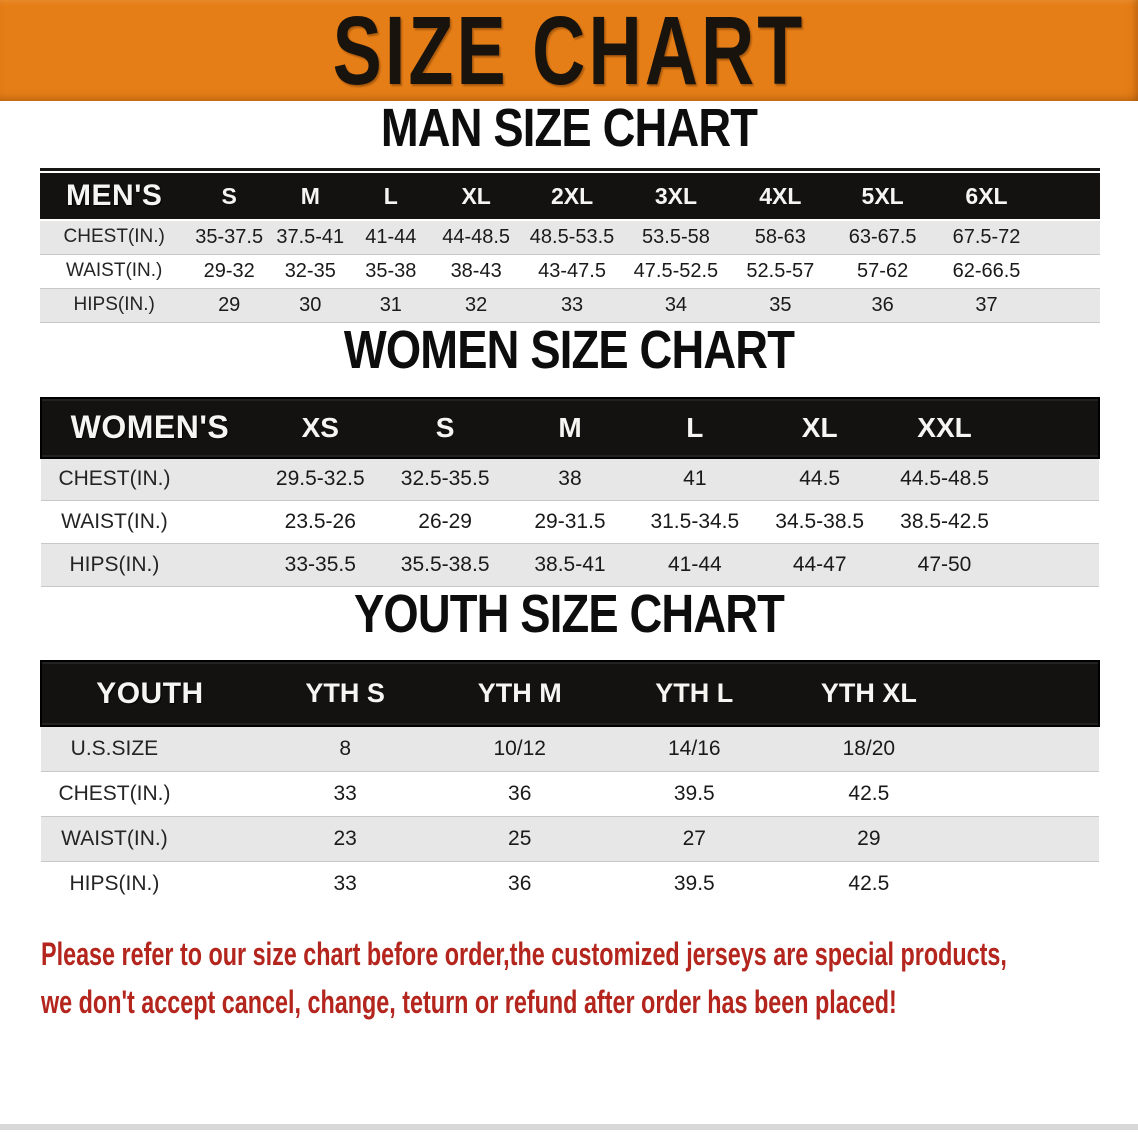  Describe the element at coordinates (883, 270) in the screenshot. I see `cell: 57-62` at that location.